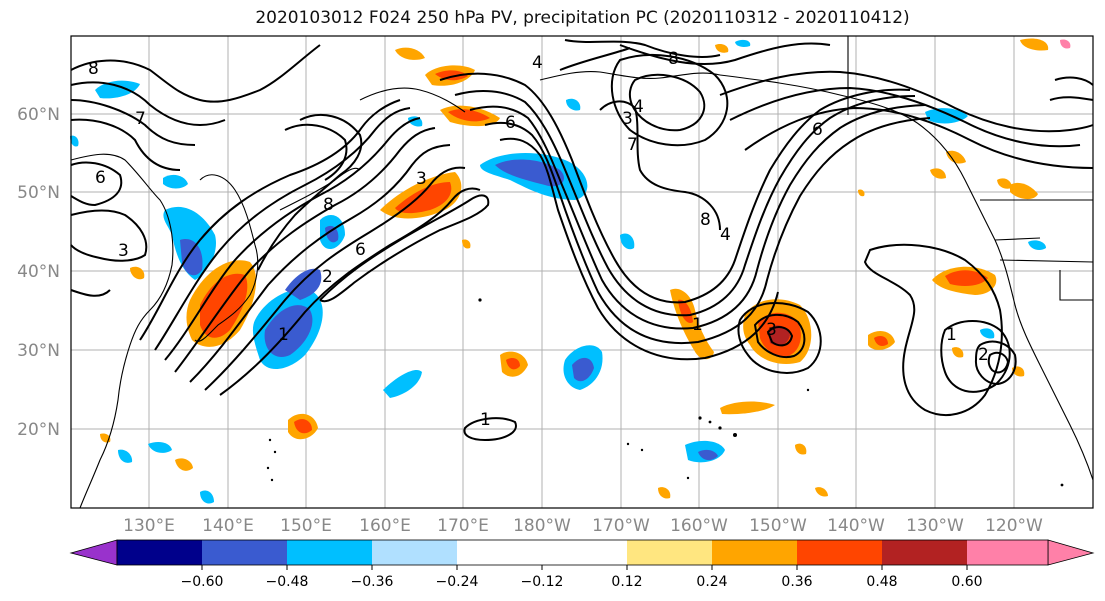  Describe the element at coordinates (1071, 552) in the screenshot. I see `colorbar-over-arrow` at that location.